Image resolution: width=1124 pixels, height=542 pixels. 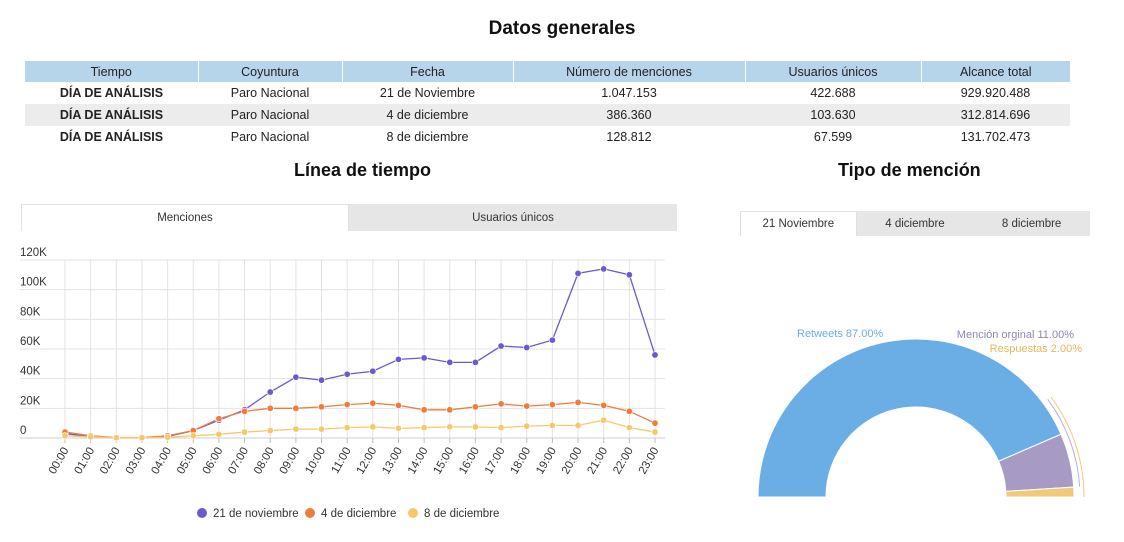 I want to click on mention-type-title: Tipo de mención, so click(x=909, y=170).